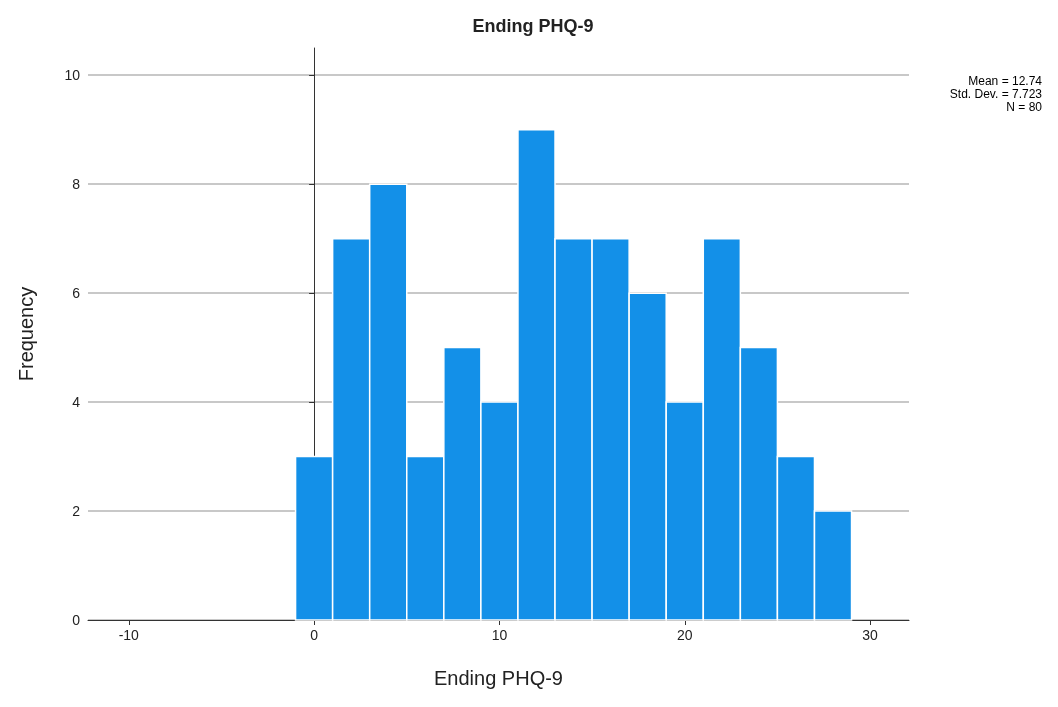 This screenshot has height=707, width=1058. I want to click on x-tick-label: 10, so click(499, 635).